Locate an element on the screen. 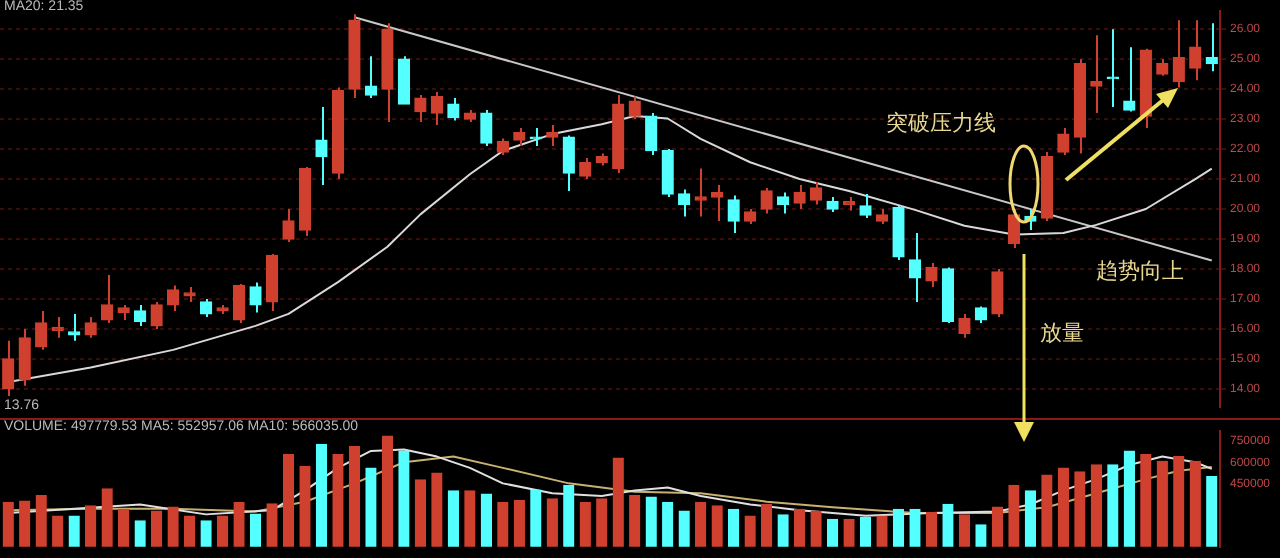 The height and width of the screenshot is (558, 1280). annotation: 突破压力线 is located at coordinates (941, 123).